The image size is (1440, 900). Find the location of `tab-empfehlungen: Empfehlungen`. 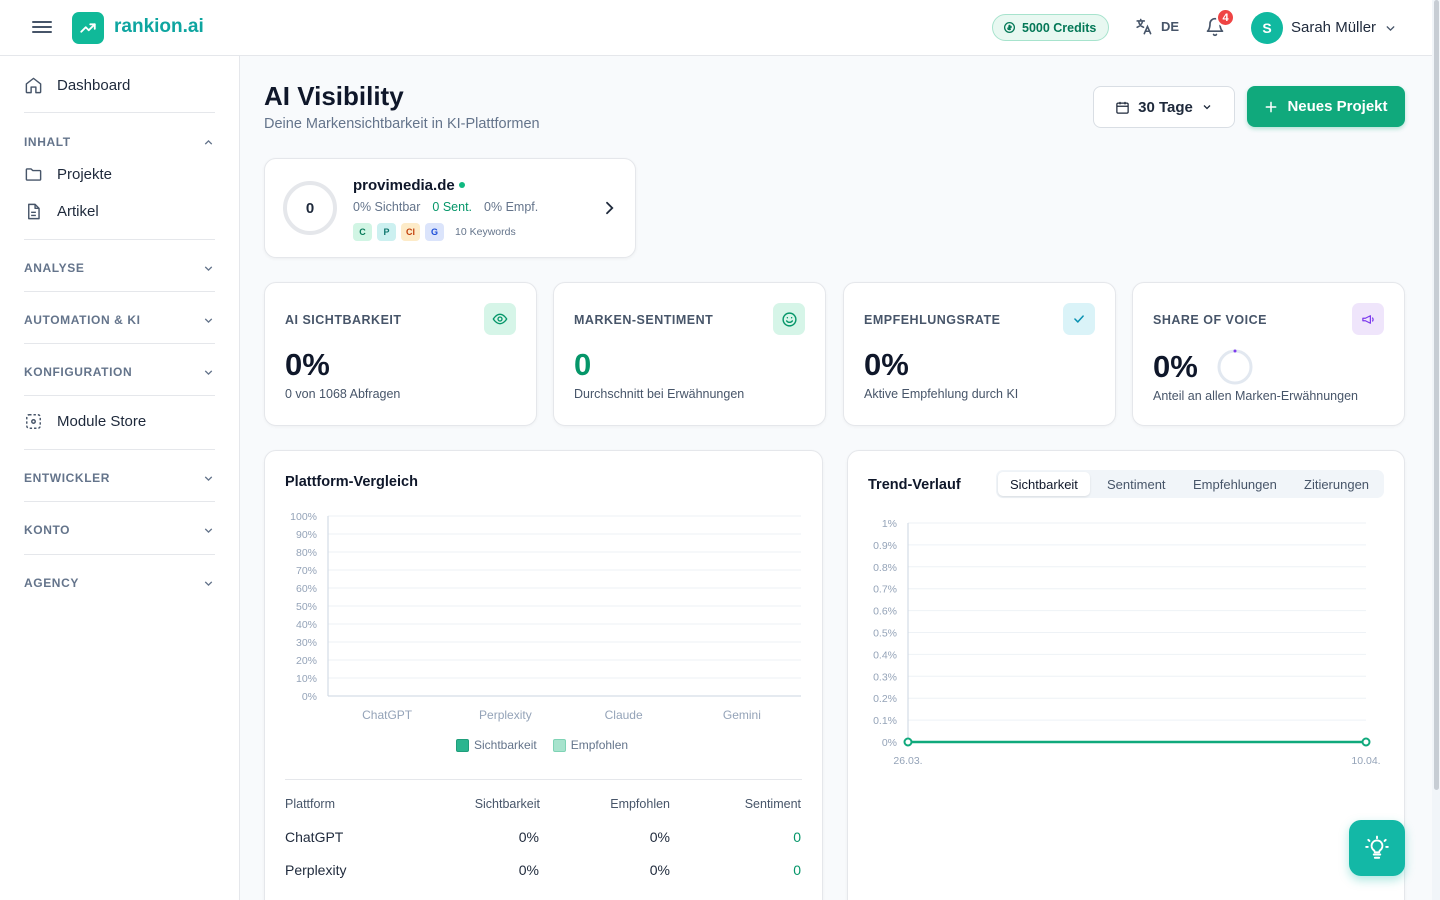

tab-empfehlungen: Empfehlungen is located at coordinates (1235, 484).